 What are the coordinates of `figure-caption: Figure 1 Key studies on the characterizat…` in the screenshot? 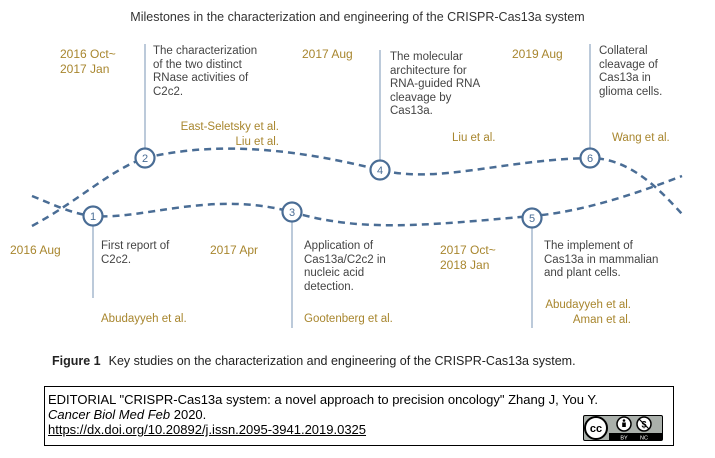 It's located at (314, 361).